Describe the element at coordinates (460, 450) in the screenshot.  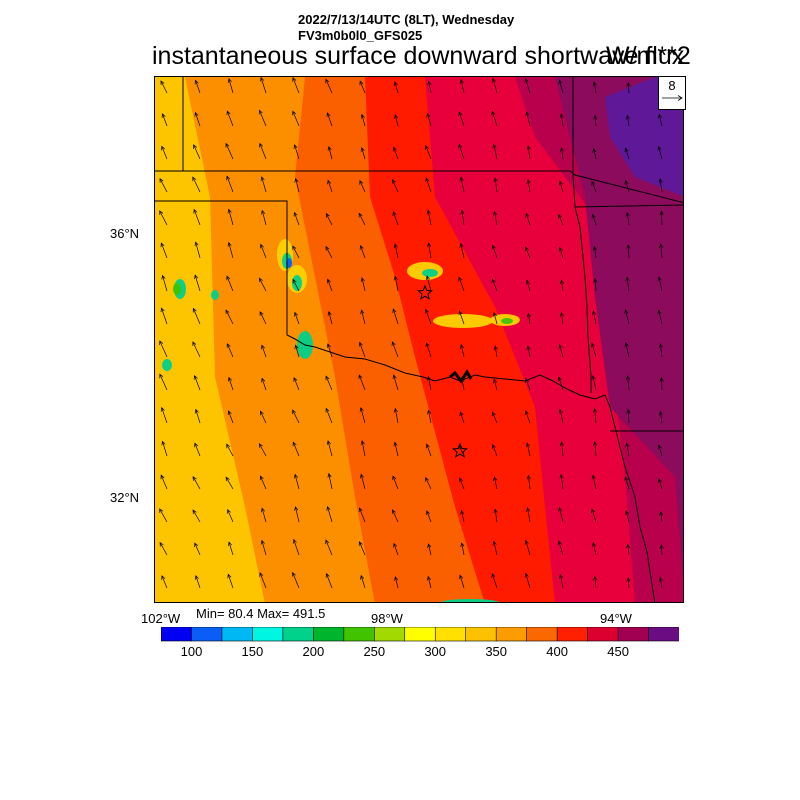
I see `star-dallas` at that location.